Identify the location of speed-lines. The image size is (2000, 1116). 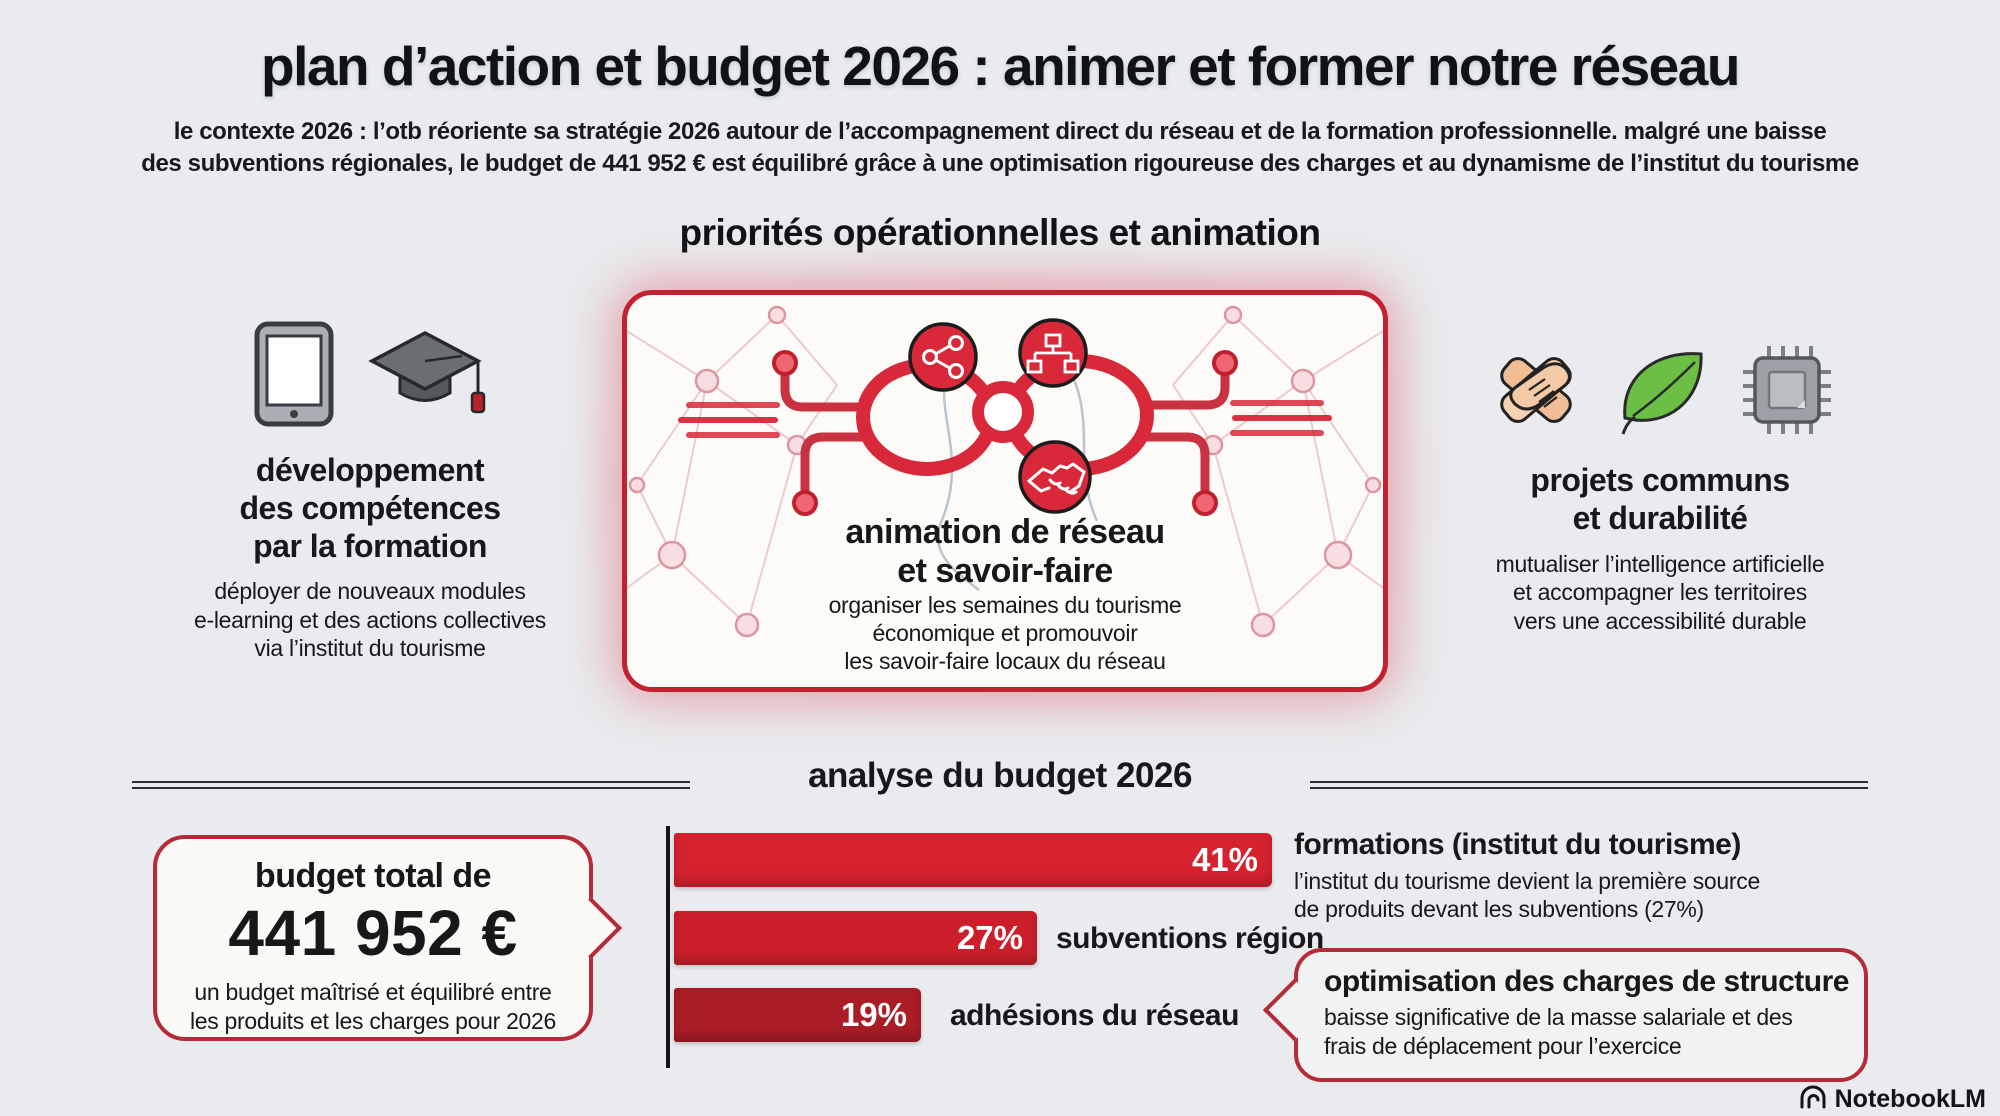
(1005, 419).